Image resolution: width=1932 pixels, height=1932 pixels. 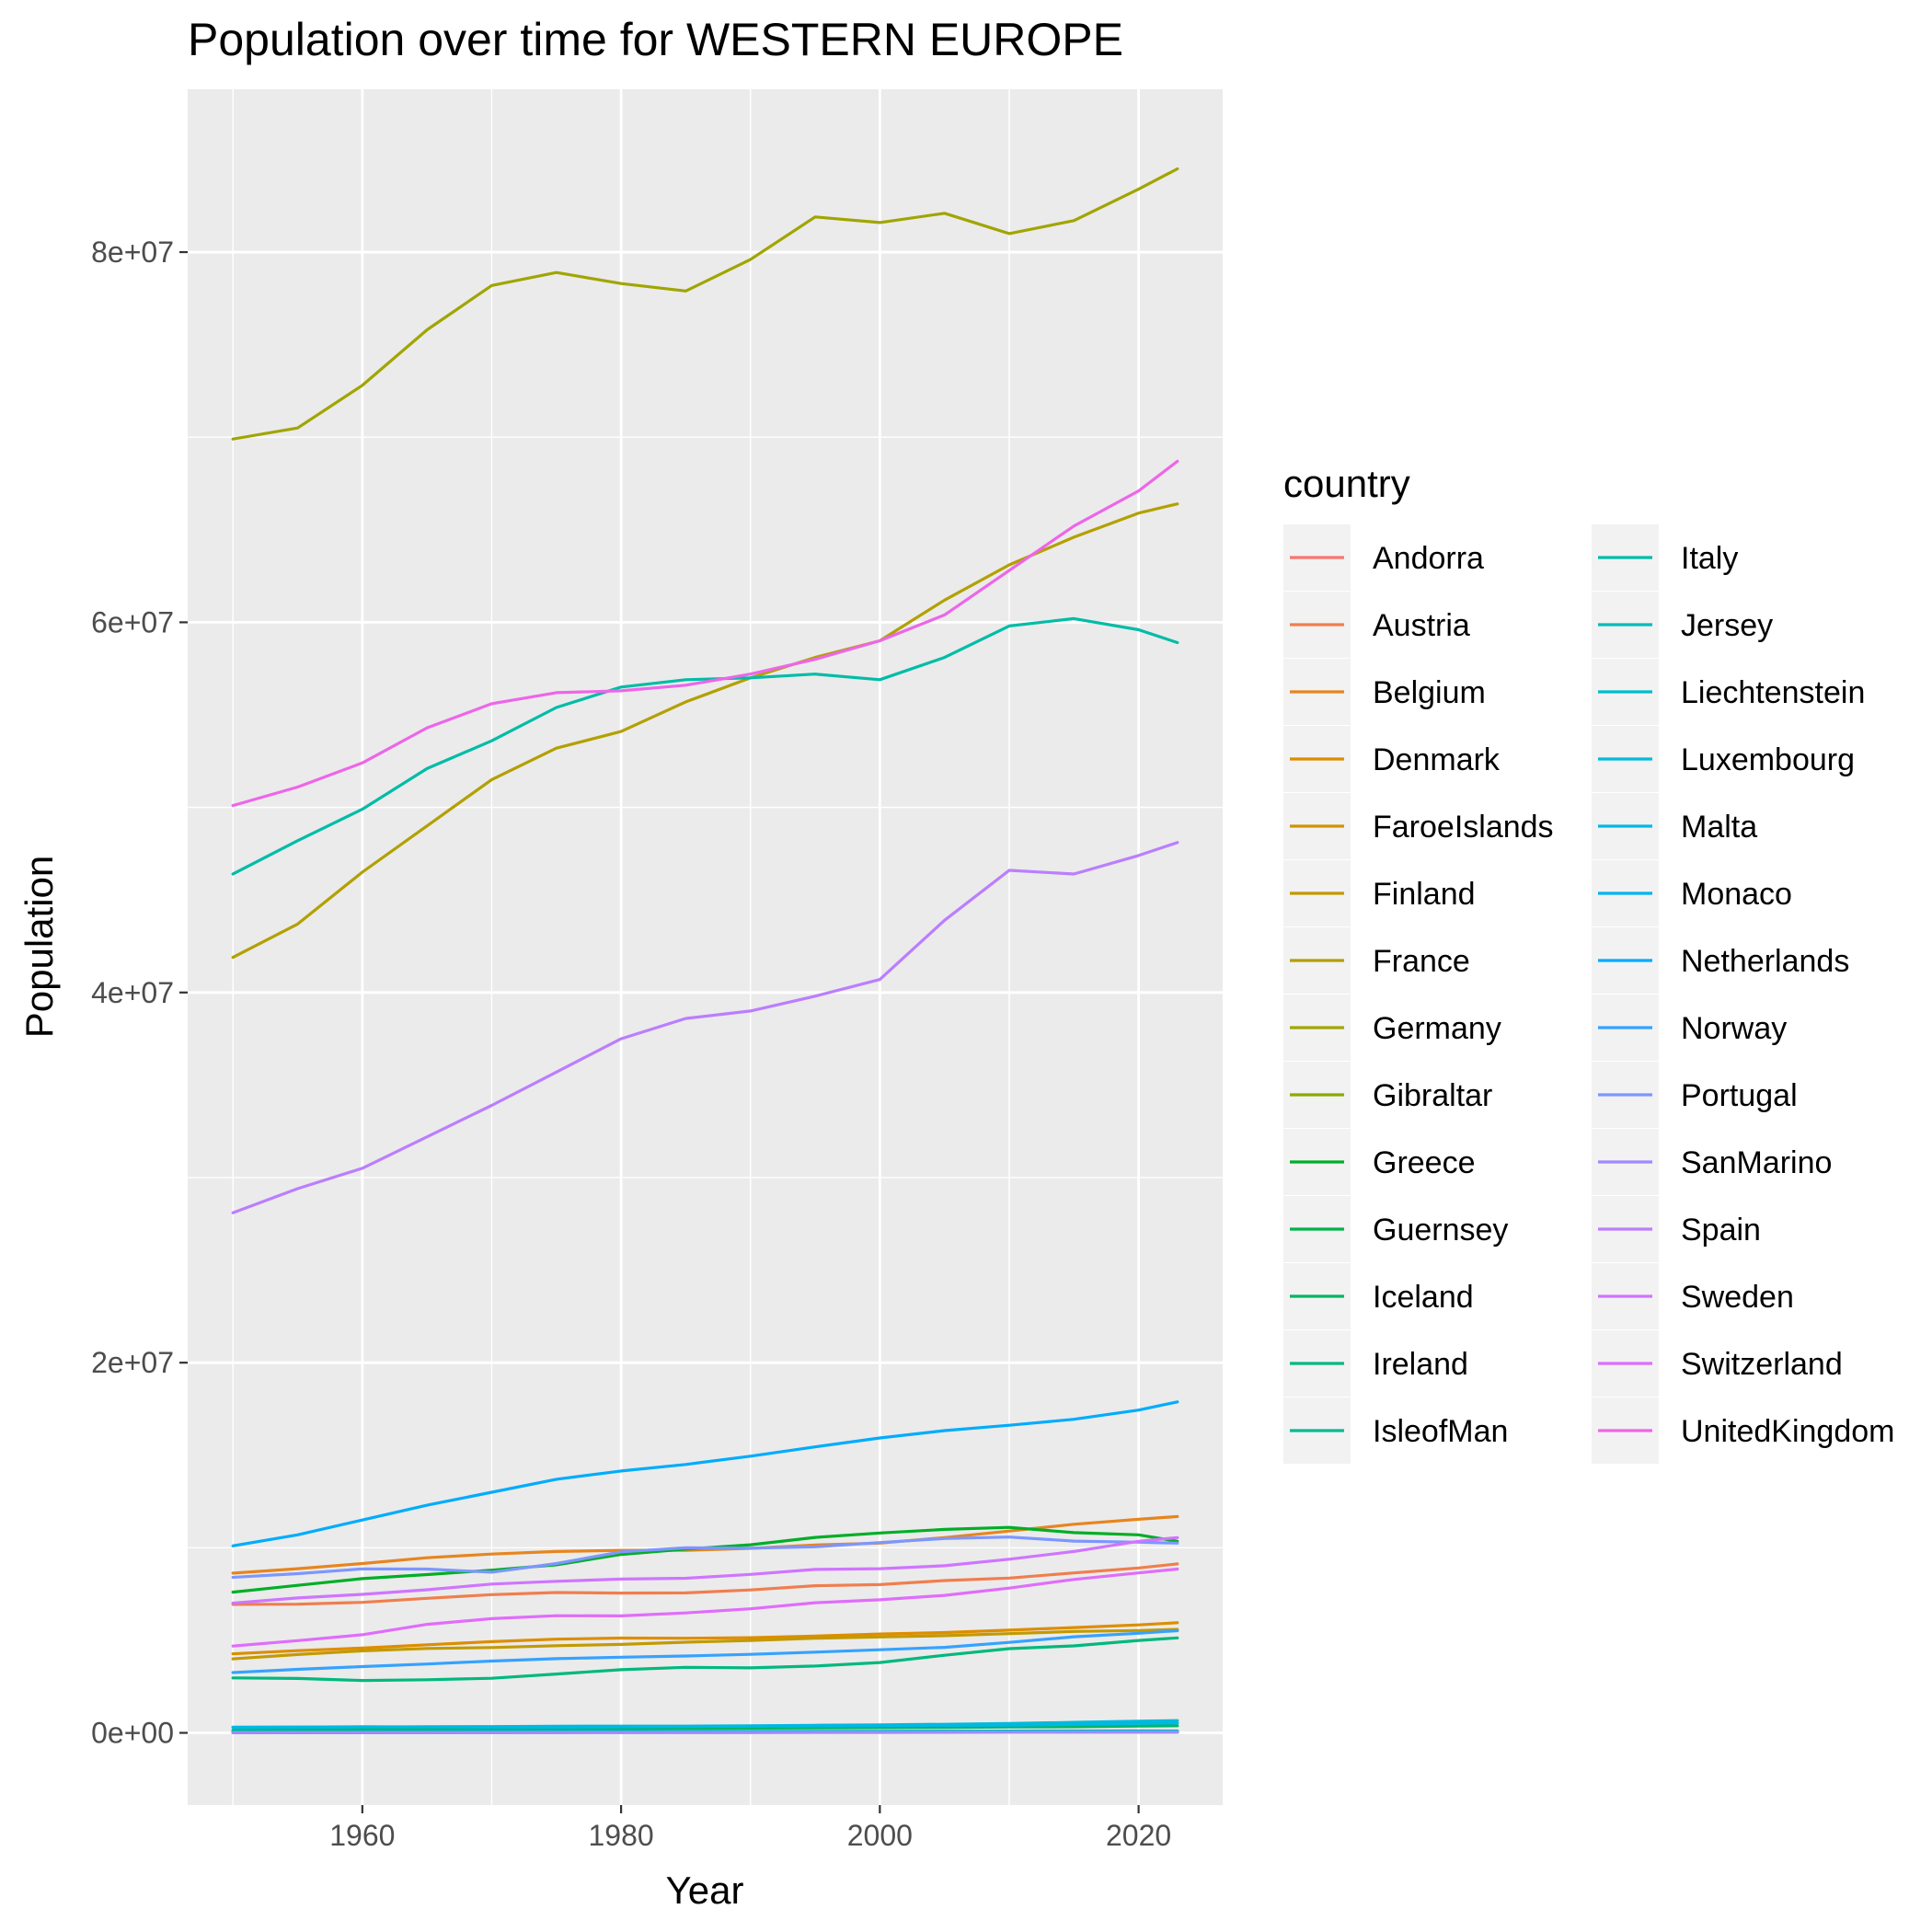 I want to click on legend-label: UnitedKingdom, so click(x=1787, y=1431).